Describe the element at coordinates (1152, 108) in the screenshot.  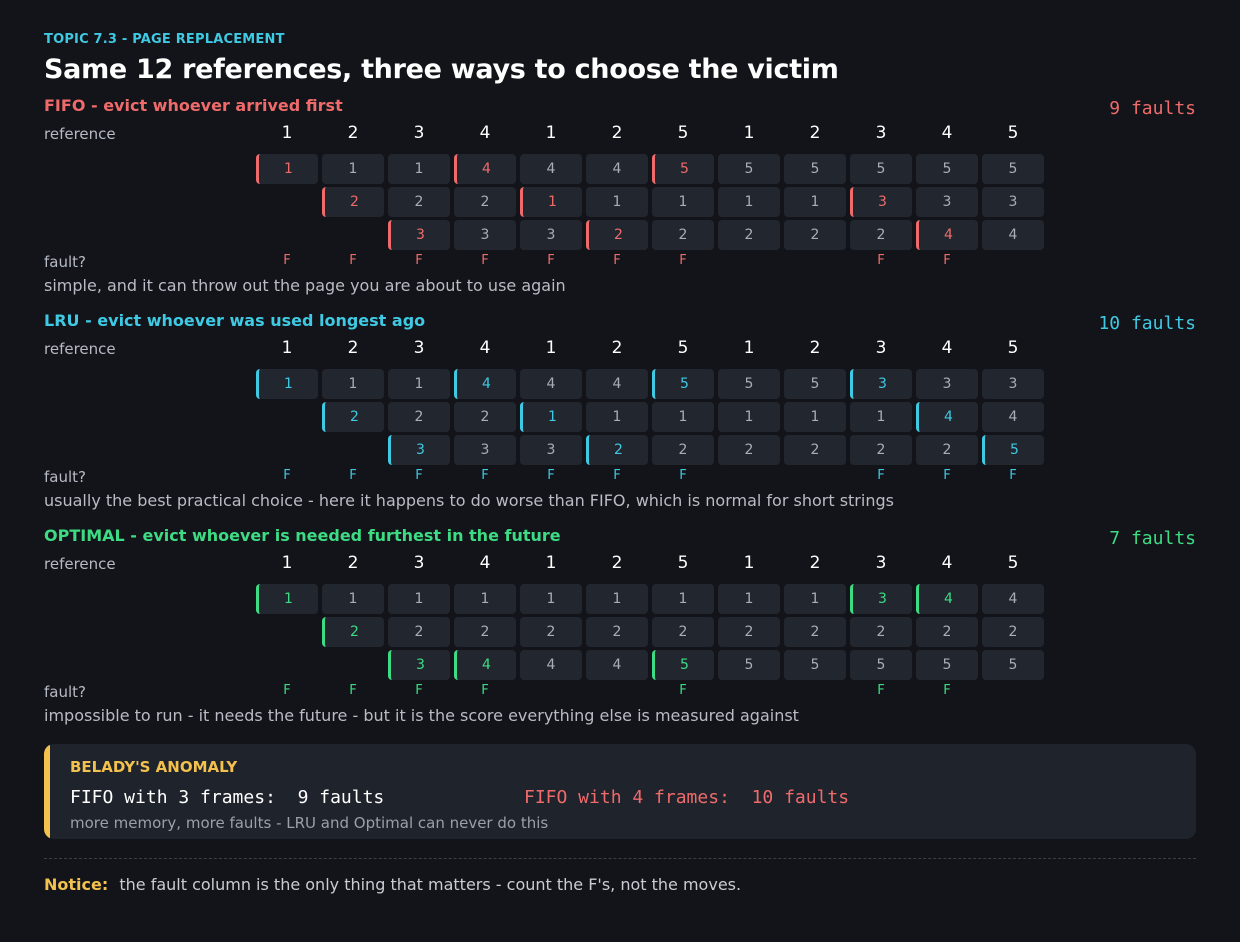
I see `fifo-fault-count: 9 faults` at that location.